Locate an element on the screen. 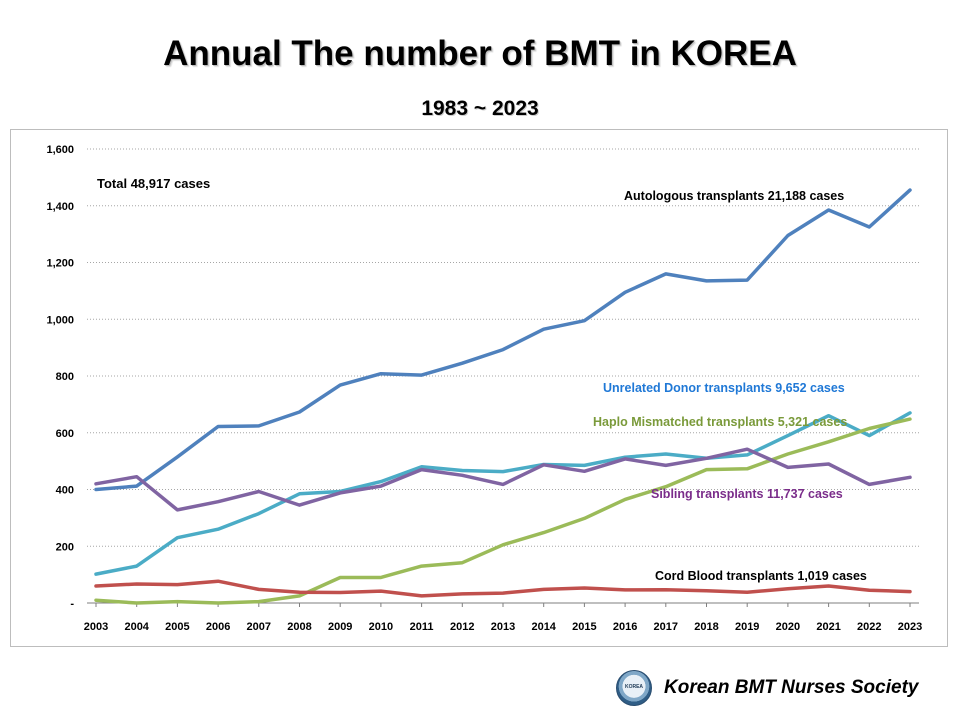 The height and width of the screenshot is (720, 960). x-tick-label: 2005 is located at coordinates (177, 627).